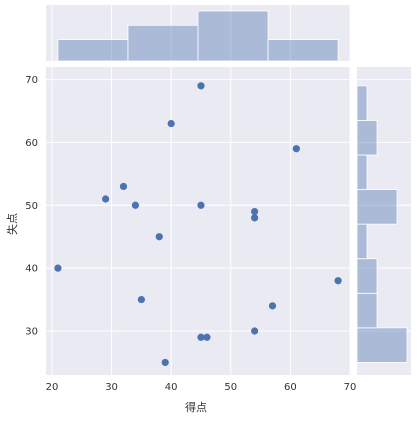  Describe the element at coordinates (31, 206) in the screenshot. I see `y-tick-label: 50` at that location.